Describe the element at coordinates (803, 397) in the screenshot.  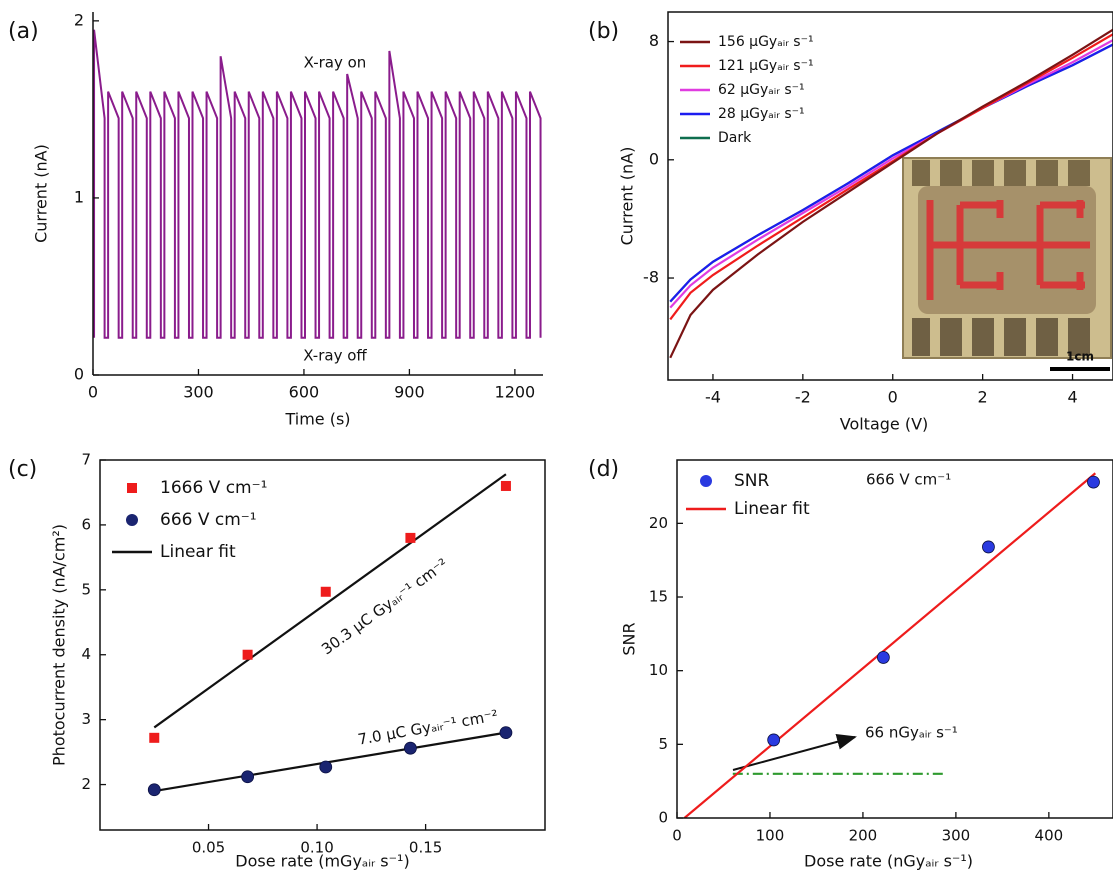
I see `x-tick-label: -2` at that location.